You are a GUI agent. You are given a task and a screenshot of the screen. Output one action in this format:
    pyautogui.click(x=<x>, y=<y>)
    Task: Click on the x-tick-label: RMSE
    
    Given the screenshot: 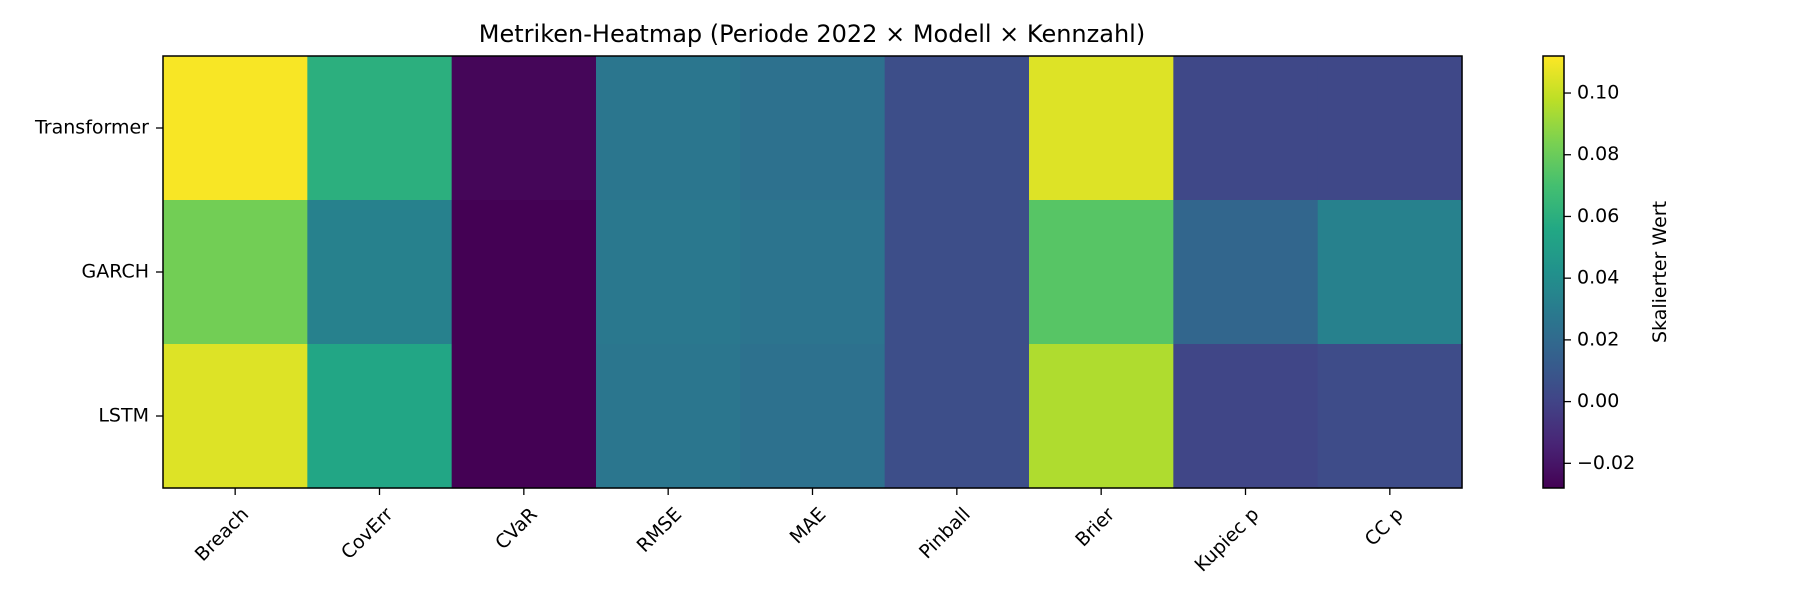 What is the action you would take?
    pyautogui.click(x=660, y=530)
    